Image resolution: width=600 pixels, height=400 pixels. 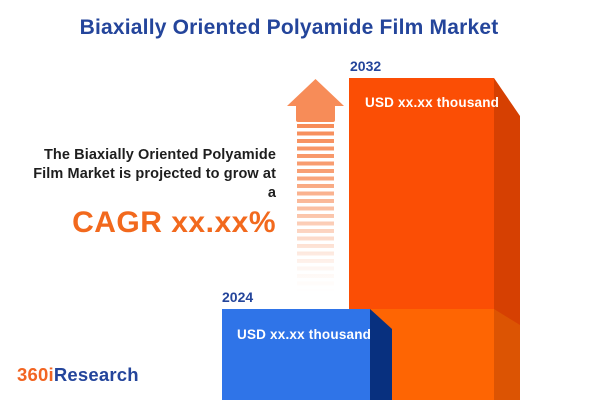 What do you see at coordinates (154, 174) in the screenshot?
I see `annotation-line-2: Film Market is projected to grow at` at bounding box center [154, 174].